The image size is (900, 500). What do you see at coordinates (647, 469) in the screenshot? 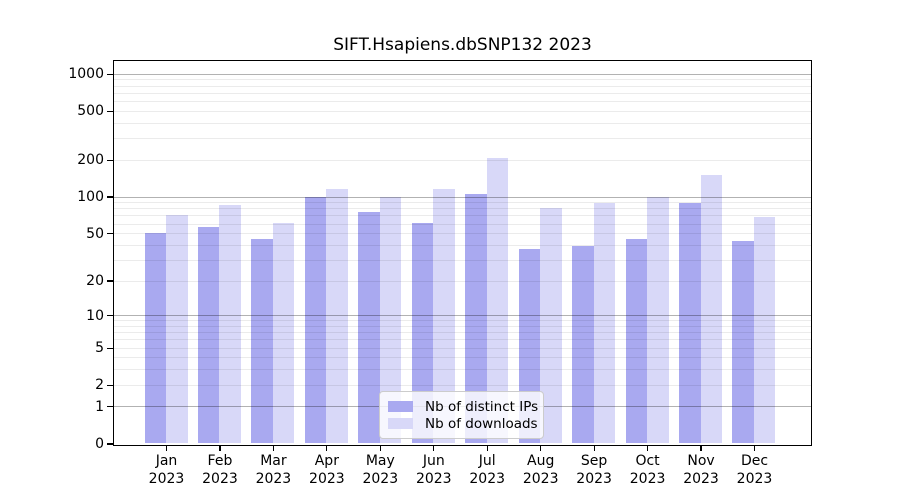
I see `x-tick-label-oct: Oct 2023` at bounding box center [647, 469].